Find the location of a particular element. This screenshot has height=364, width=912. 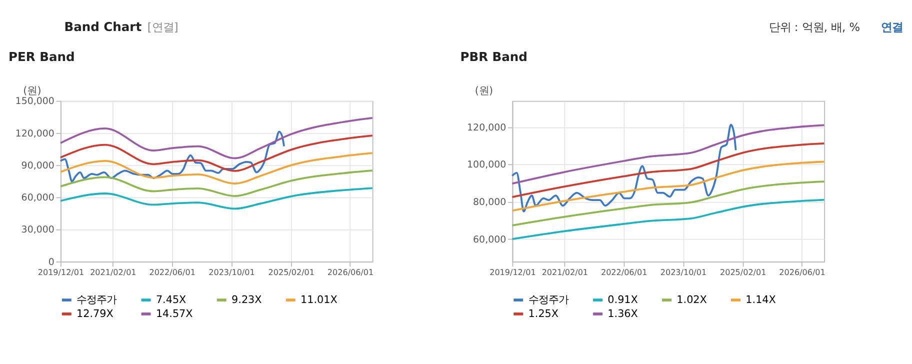

text: Band Chart is located at coordinates (103, 27).